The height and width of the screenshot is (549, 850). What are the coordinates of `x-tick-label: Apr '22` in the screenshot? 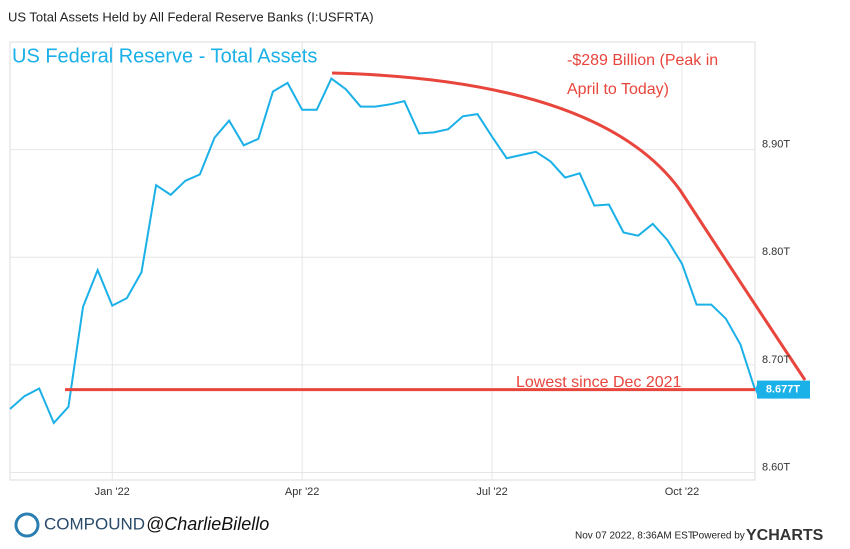 It's located at (302, 492).